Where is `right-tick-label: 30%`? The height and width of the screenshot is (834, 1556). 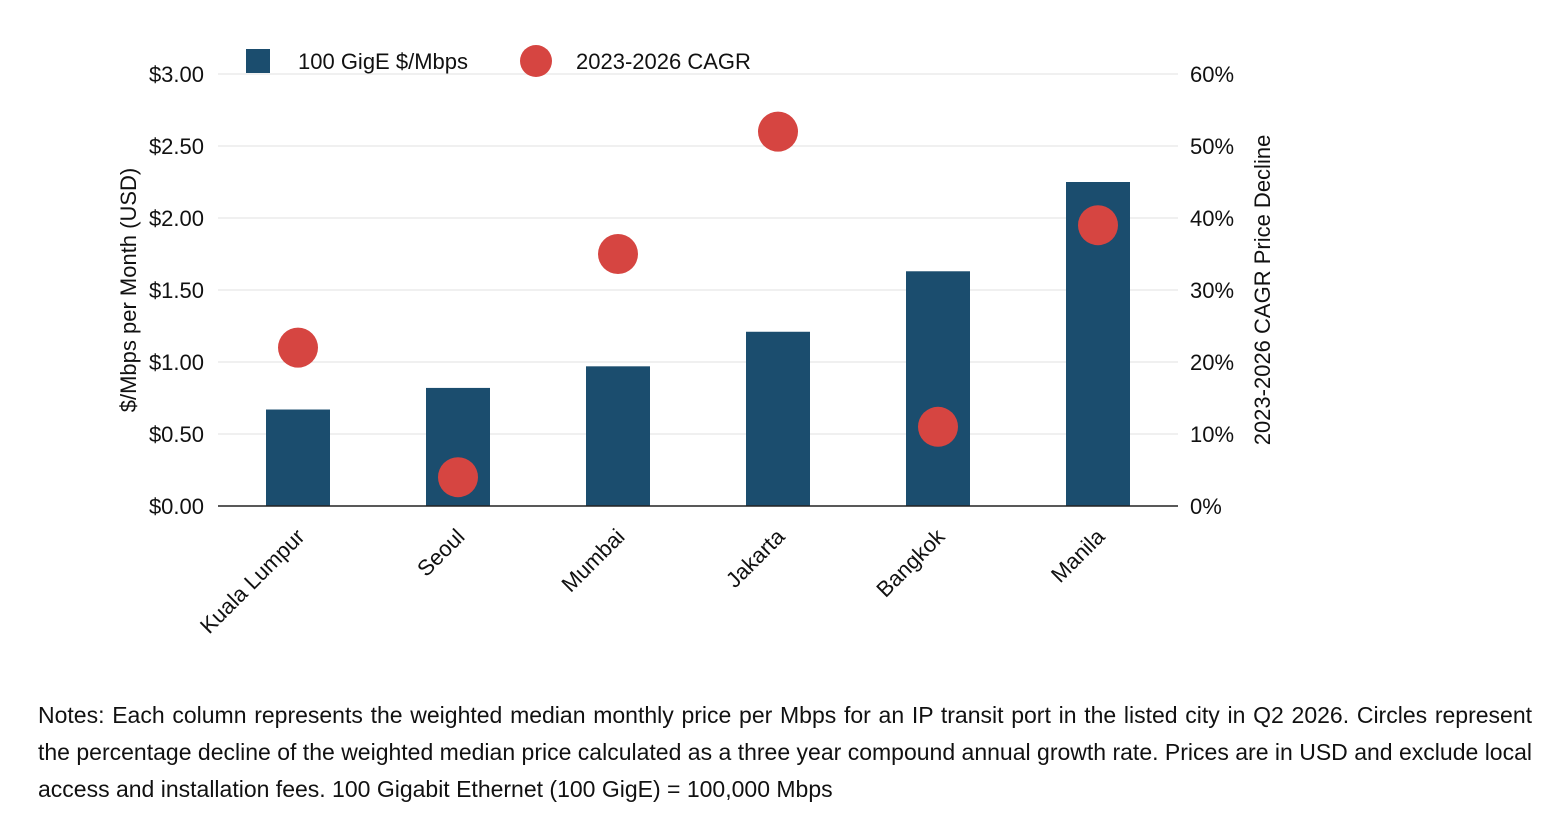
right-tick-label: 30% is located at coordinates (1212, 290).